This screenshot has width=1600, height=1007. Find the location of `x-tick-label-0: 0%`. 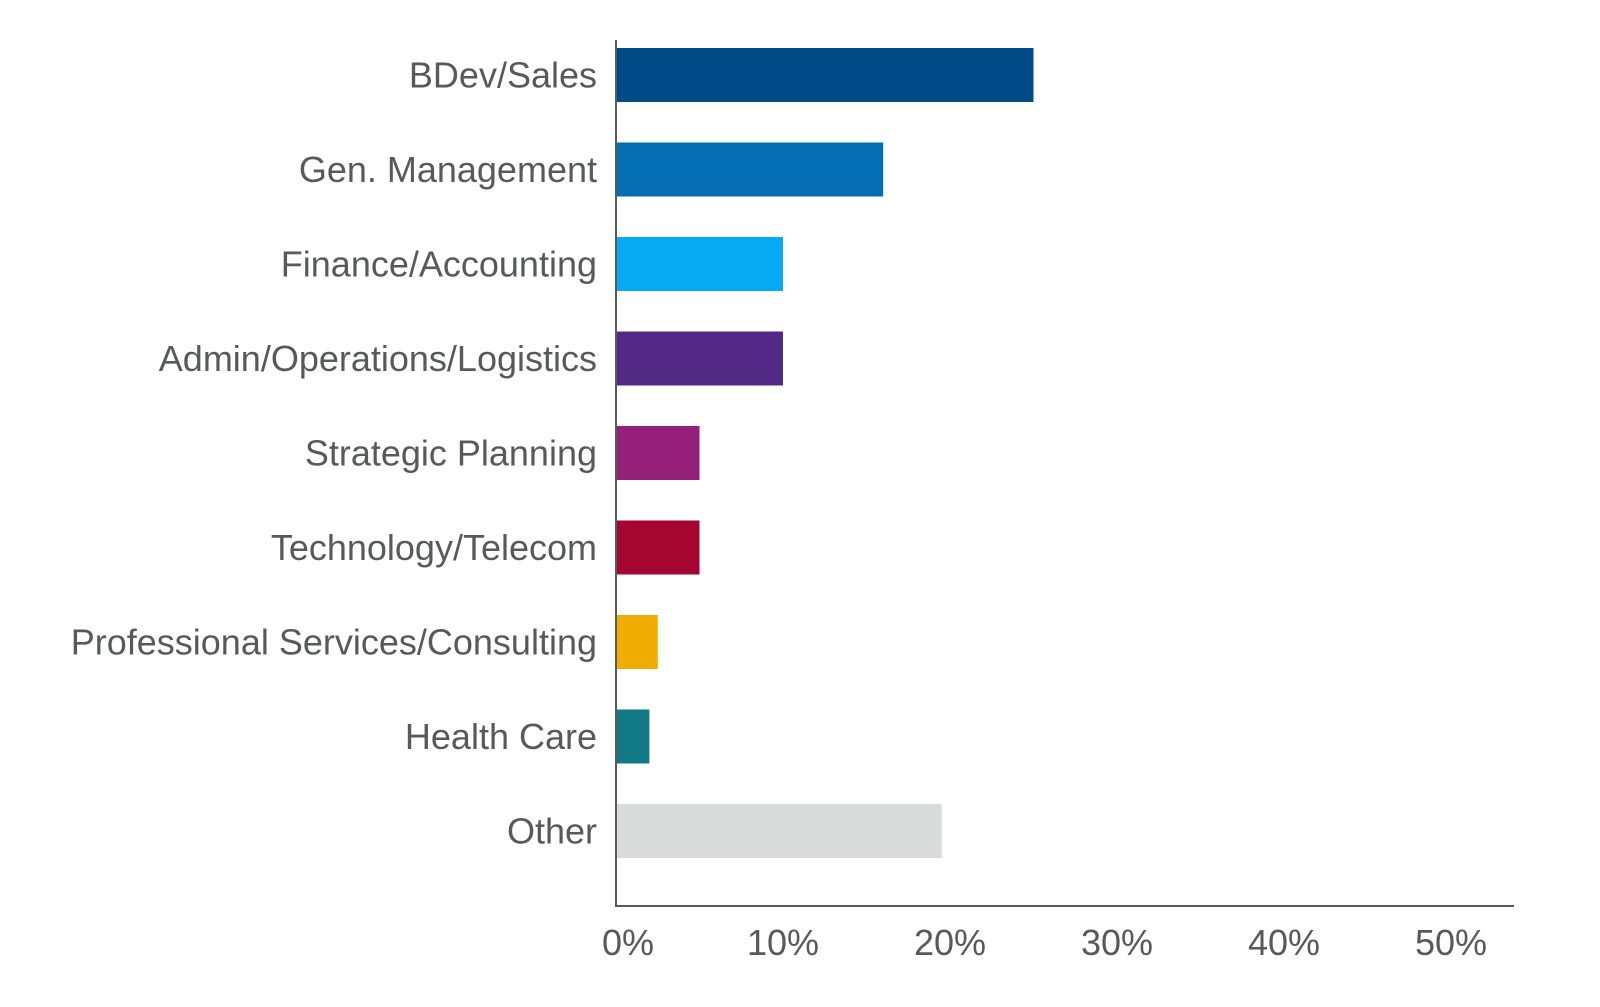

x-tick-label-0: 0% is located at coordinates (628, 942).